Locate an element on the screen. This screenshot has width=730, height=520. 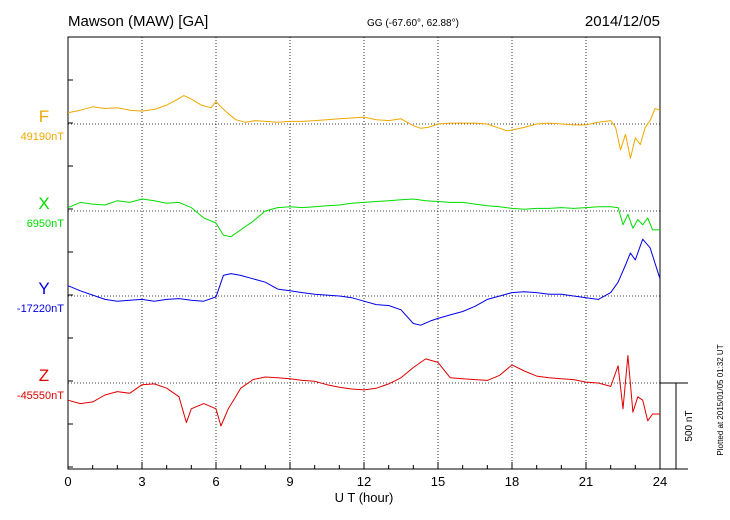
x-tick-label: 6 is located at coordinates (215, 481).